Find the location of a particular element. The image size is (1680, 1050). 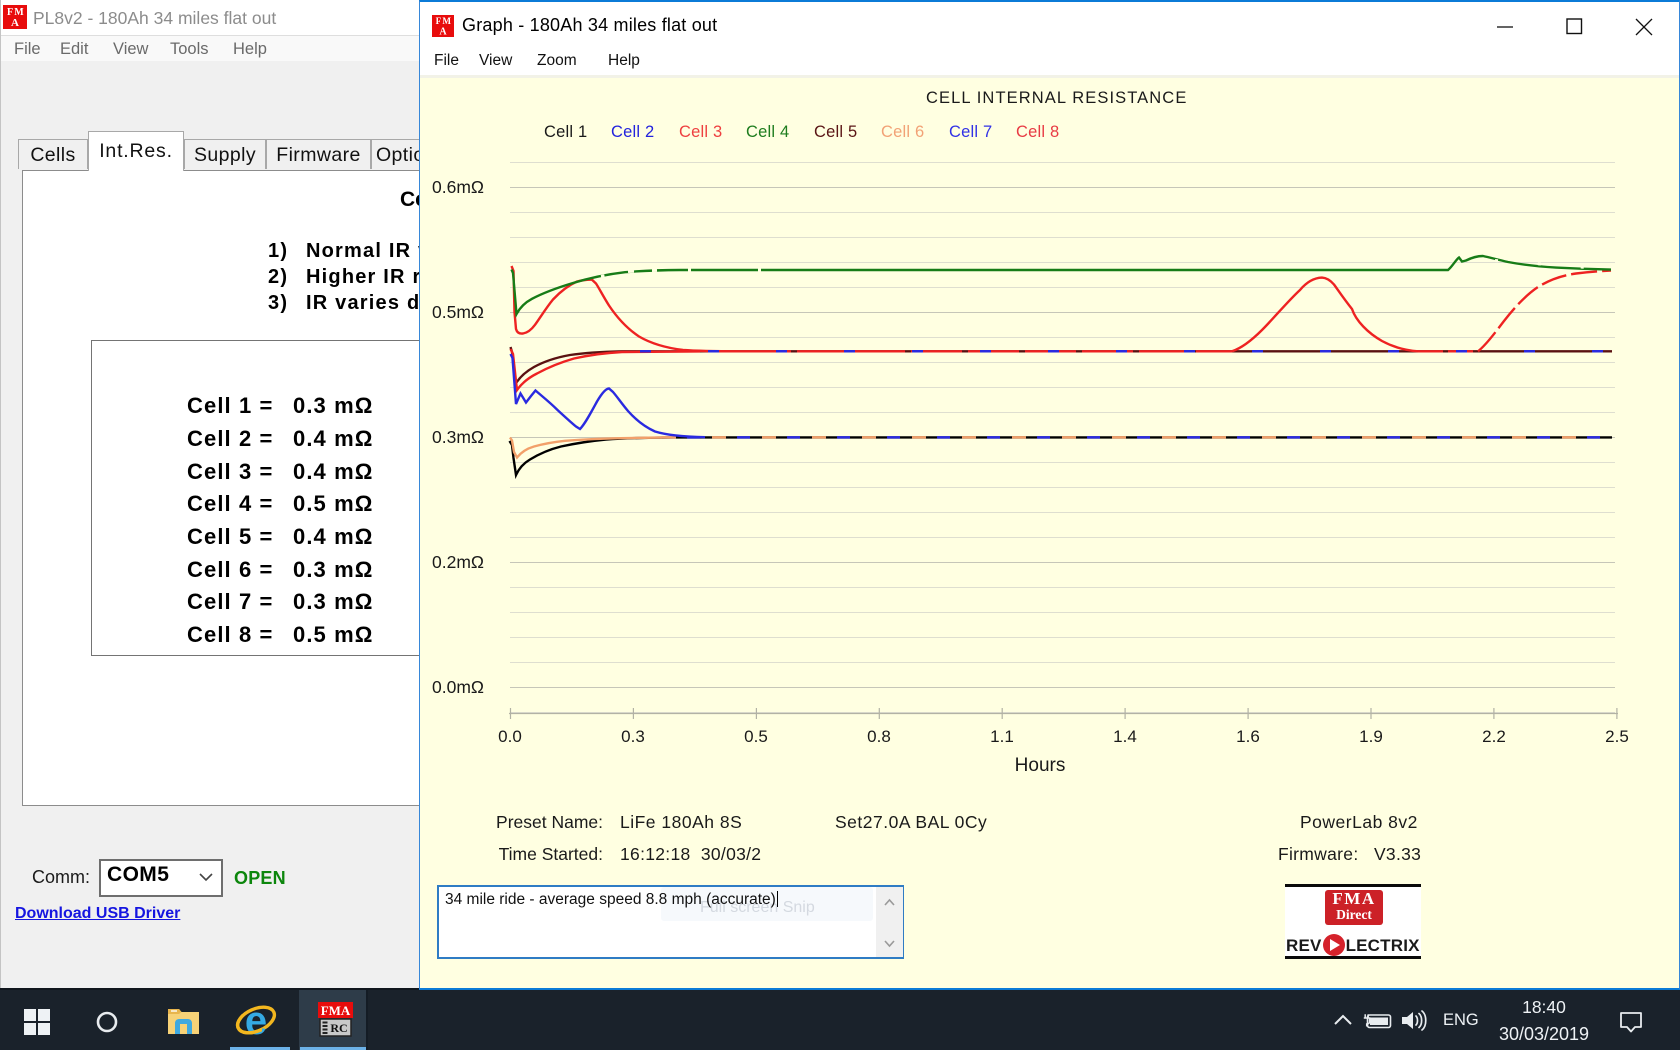

svg-text: e is located at coordinates (256, 1021).